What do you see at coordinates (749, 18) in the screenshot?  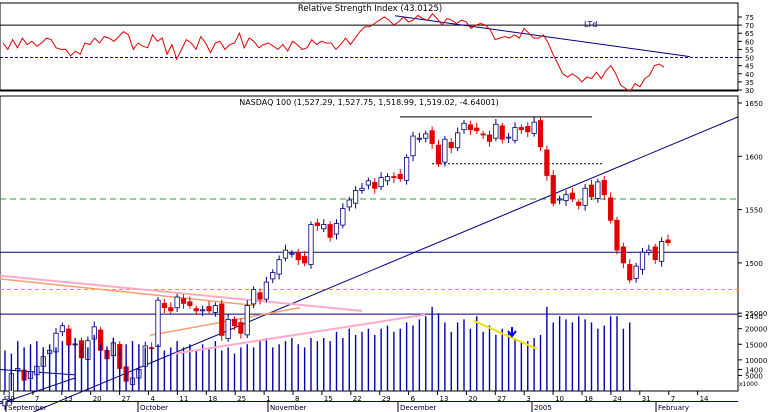 I see `rsi-tick-label: 75` at bounding box center [749, 18].